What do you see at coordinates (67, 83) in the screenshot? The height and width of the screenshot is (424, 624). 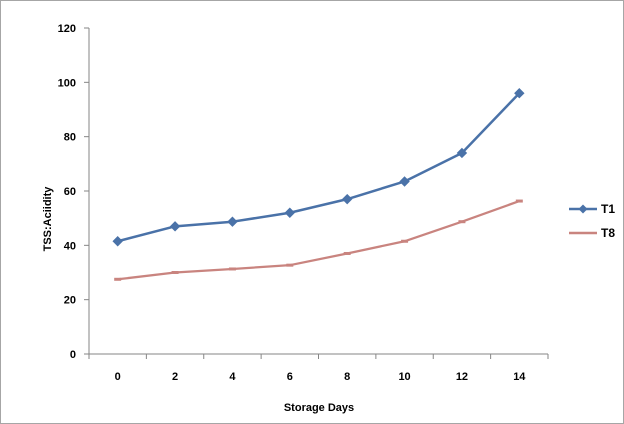 I see `y-tick-label: 100` at bounding box center [67, 83].